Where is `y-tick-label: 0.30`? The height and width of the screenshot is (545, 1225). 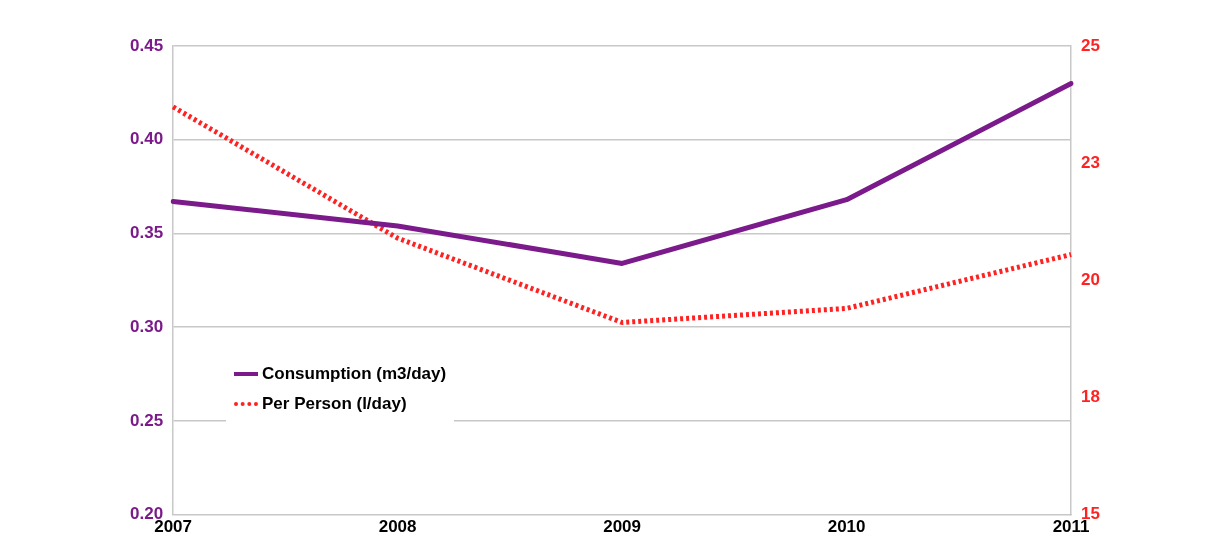 y-tick-label: 0.30 is located at coordinates (146, 326).